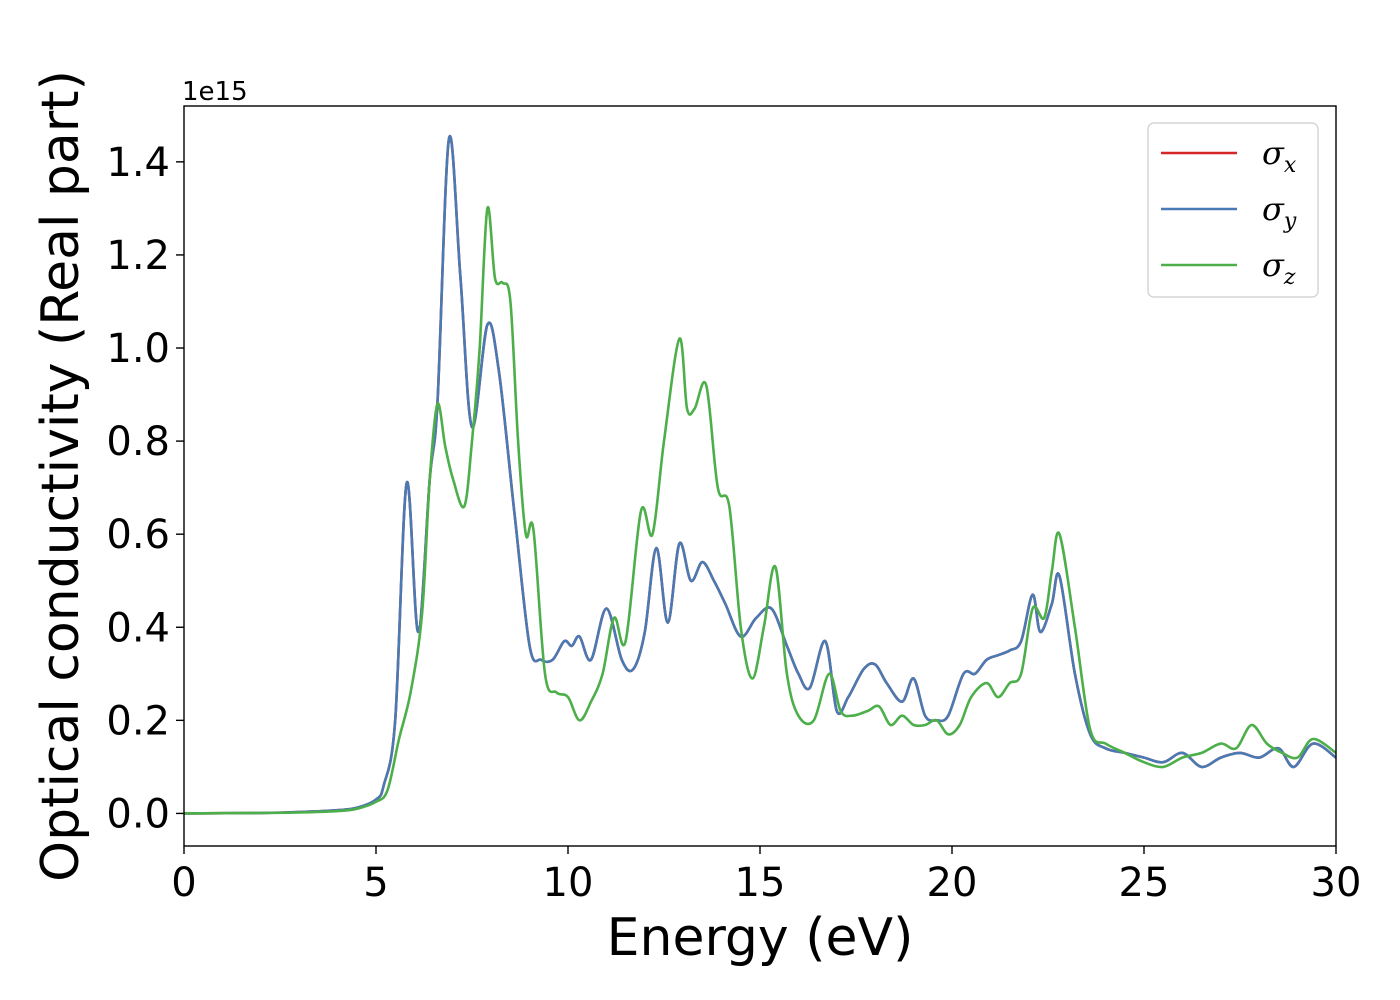  What do you see at coordinates (1279, 156) in the screenshot?
I see `legend-label-x: σx` at bounding box center [1279, 156].